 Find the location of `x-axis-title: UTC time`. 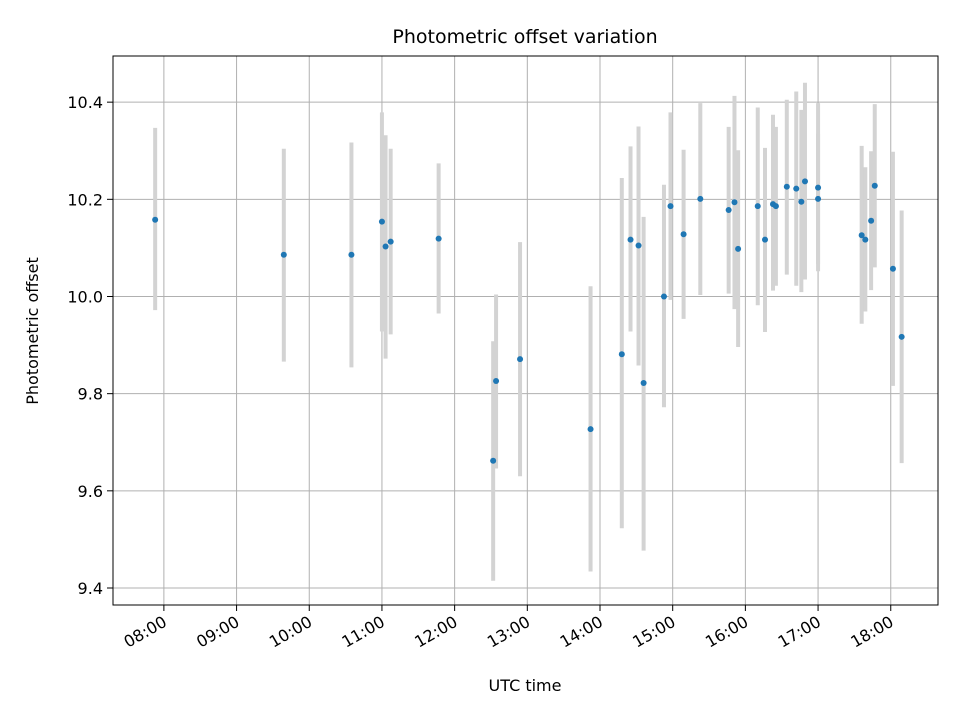

x-axis-title: UTC time is located at coordinates (525, 685).